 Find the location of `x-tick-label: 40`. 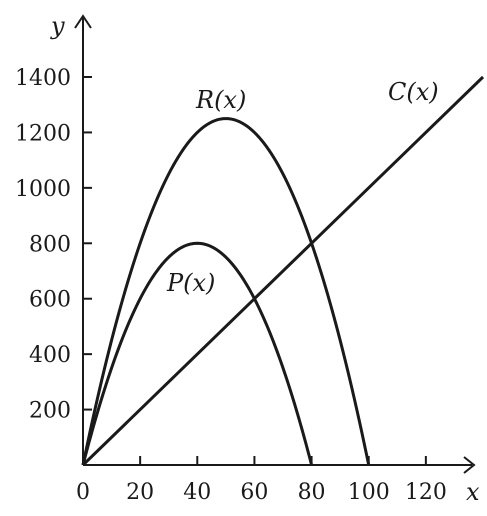

x-tick-label: 40 is located at coordinates (197, 492).